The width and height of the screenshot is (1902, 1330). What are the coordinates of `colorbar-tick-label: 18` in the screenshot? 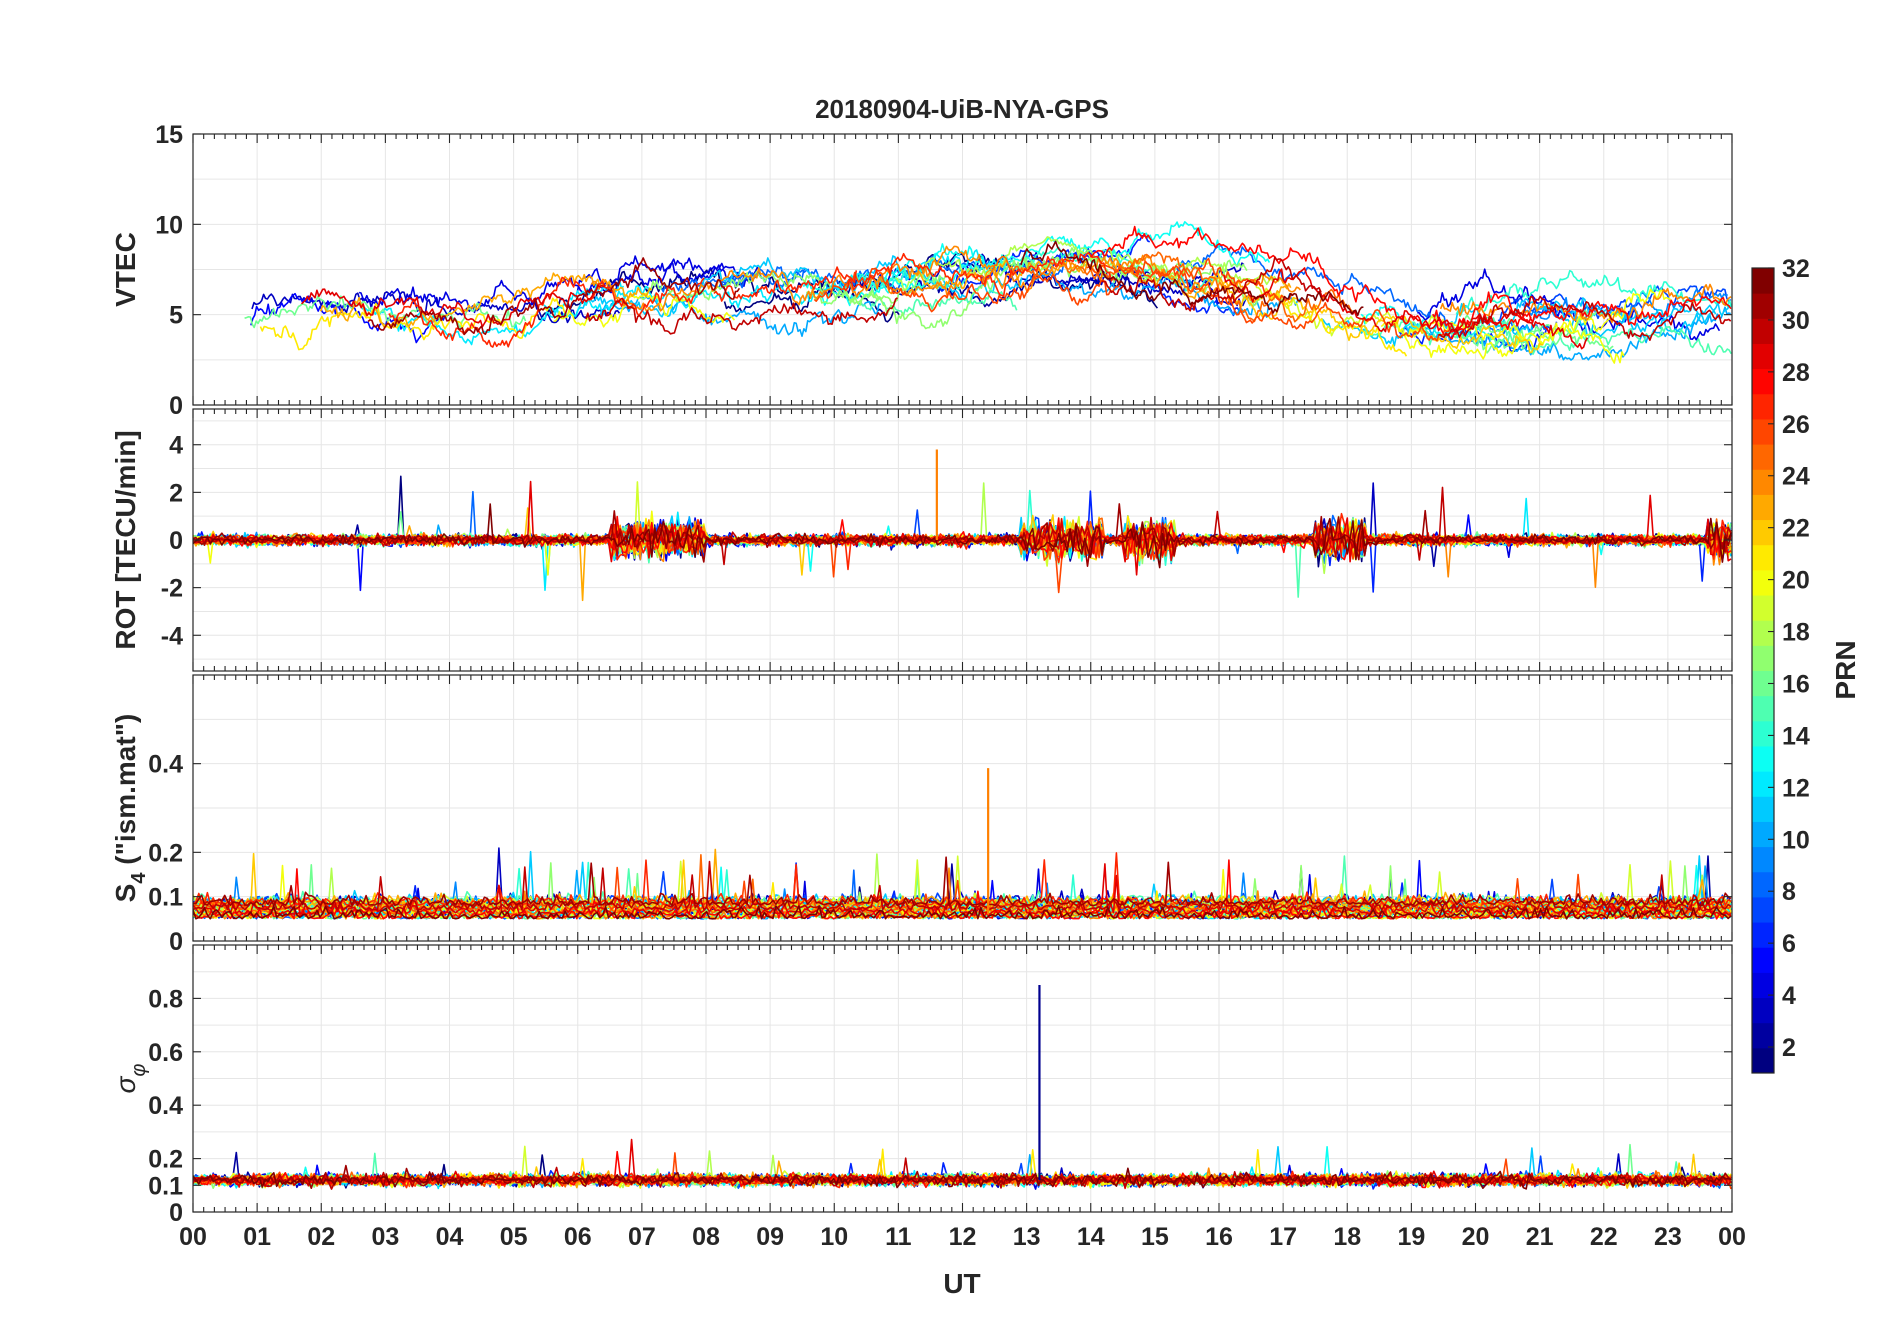 It's located at (1796, 633).